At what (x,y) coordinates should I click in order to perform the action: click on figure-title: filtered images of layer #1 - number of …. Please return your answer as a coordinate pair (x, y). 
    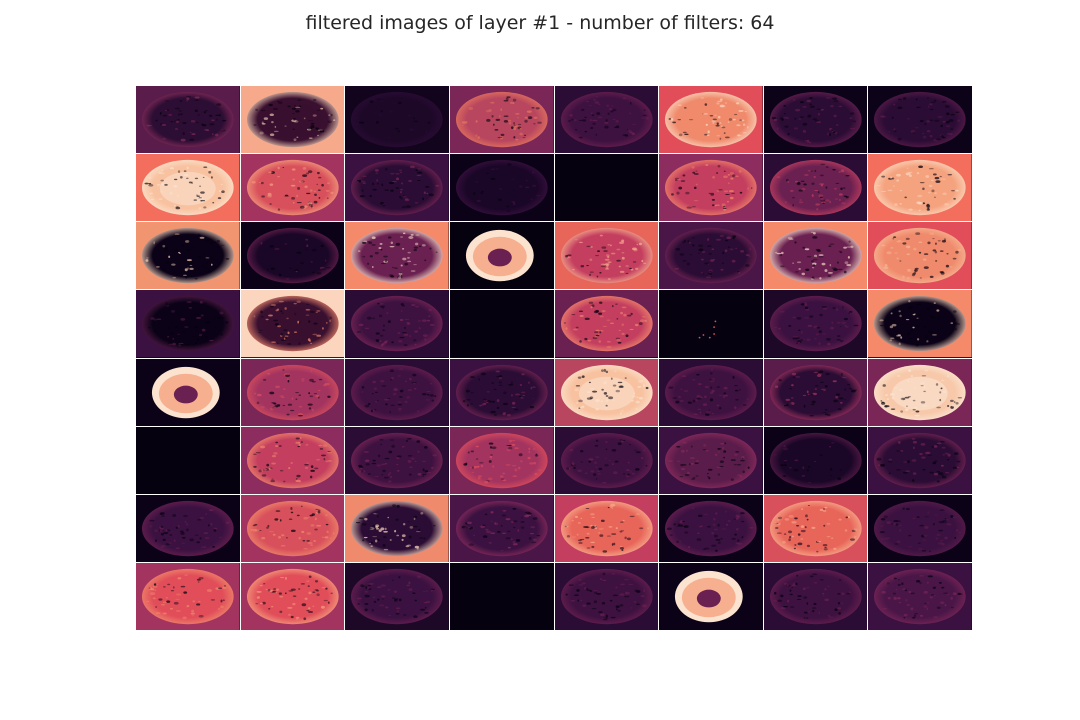
    Looking at the image, I should click on (540, 23).